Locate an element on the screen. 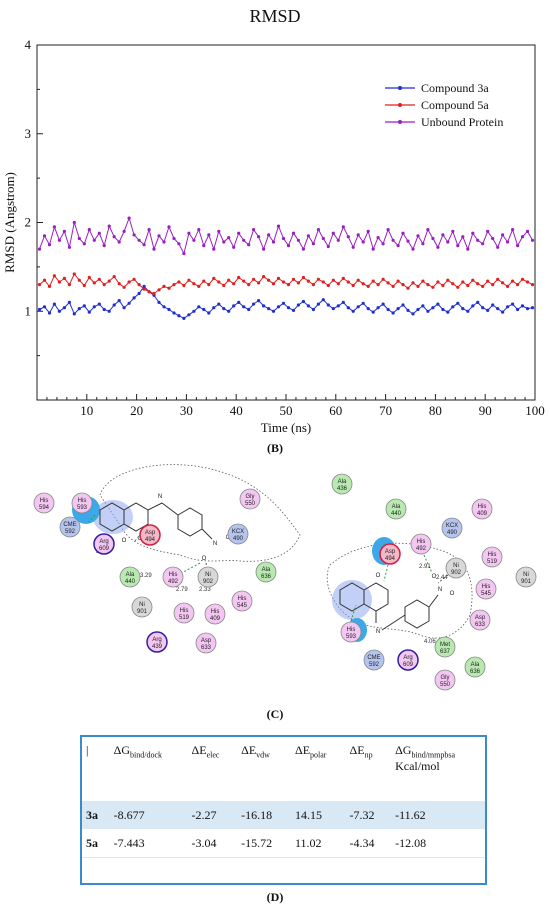 This screenshot has height=907, width=550. table-cell: -12.08 is located at coordinates (438, 843).